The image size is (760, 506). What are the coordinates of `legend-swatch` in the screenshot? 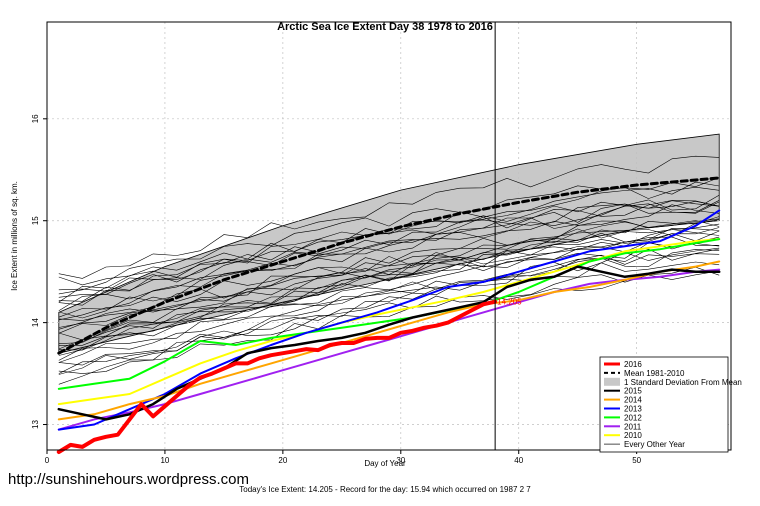 It's located at (612, 381).